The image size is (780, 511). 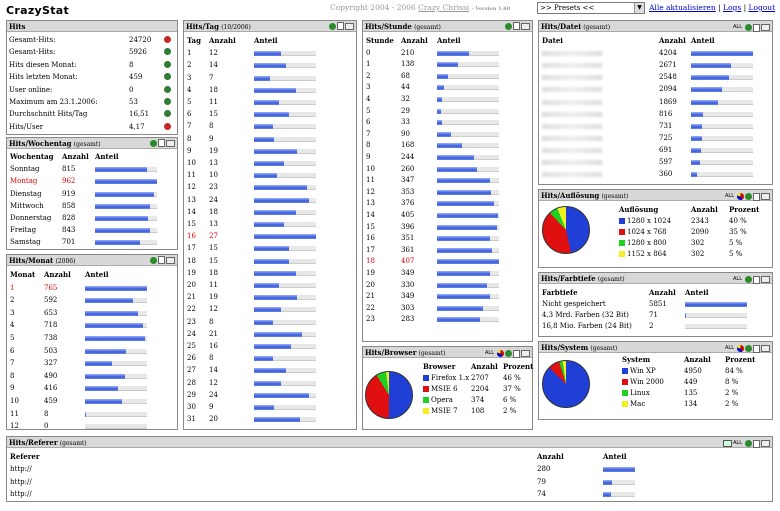 I want to click on table-row: 23 283, so click(x=447, y=319).